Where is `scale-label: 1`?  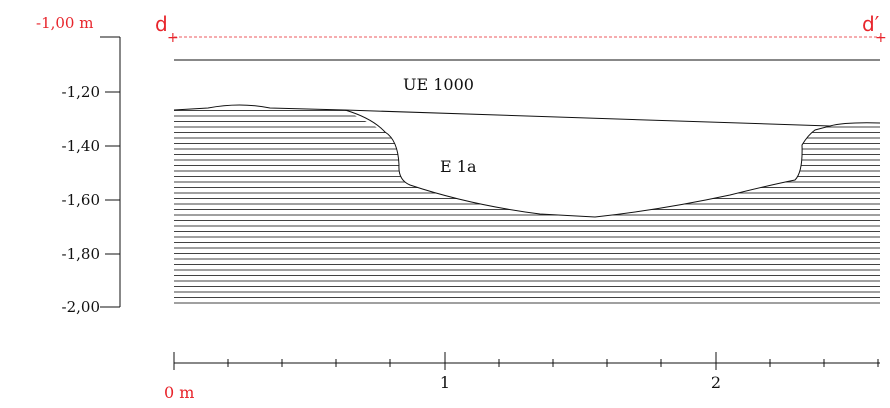
scale-label: 1 is located at coordinates (445, 382).